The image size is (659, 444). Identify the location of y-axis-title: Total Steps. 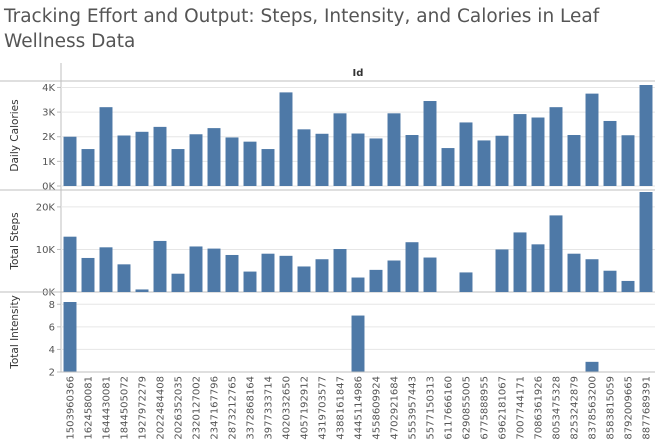
(15, 241).